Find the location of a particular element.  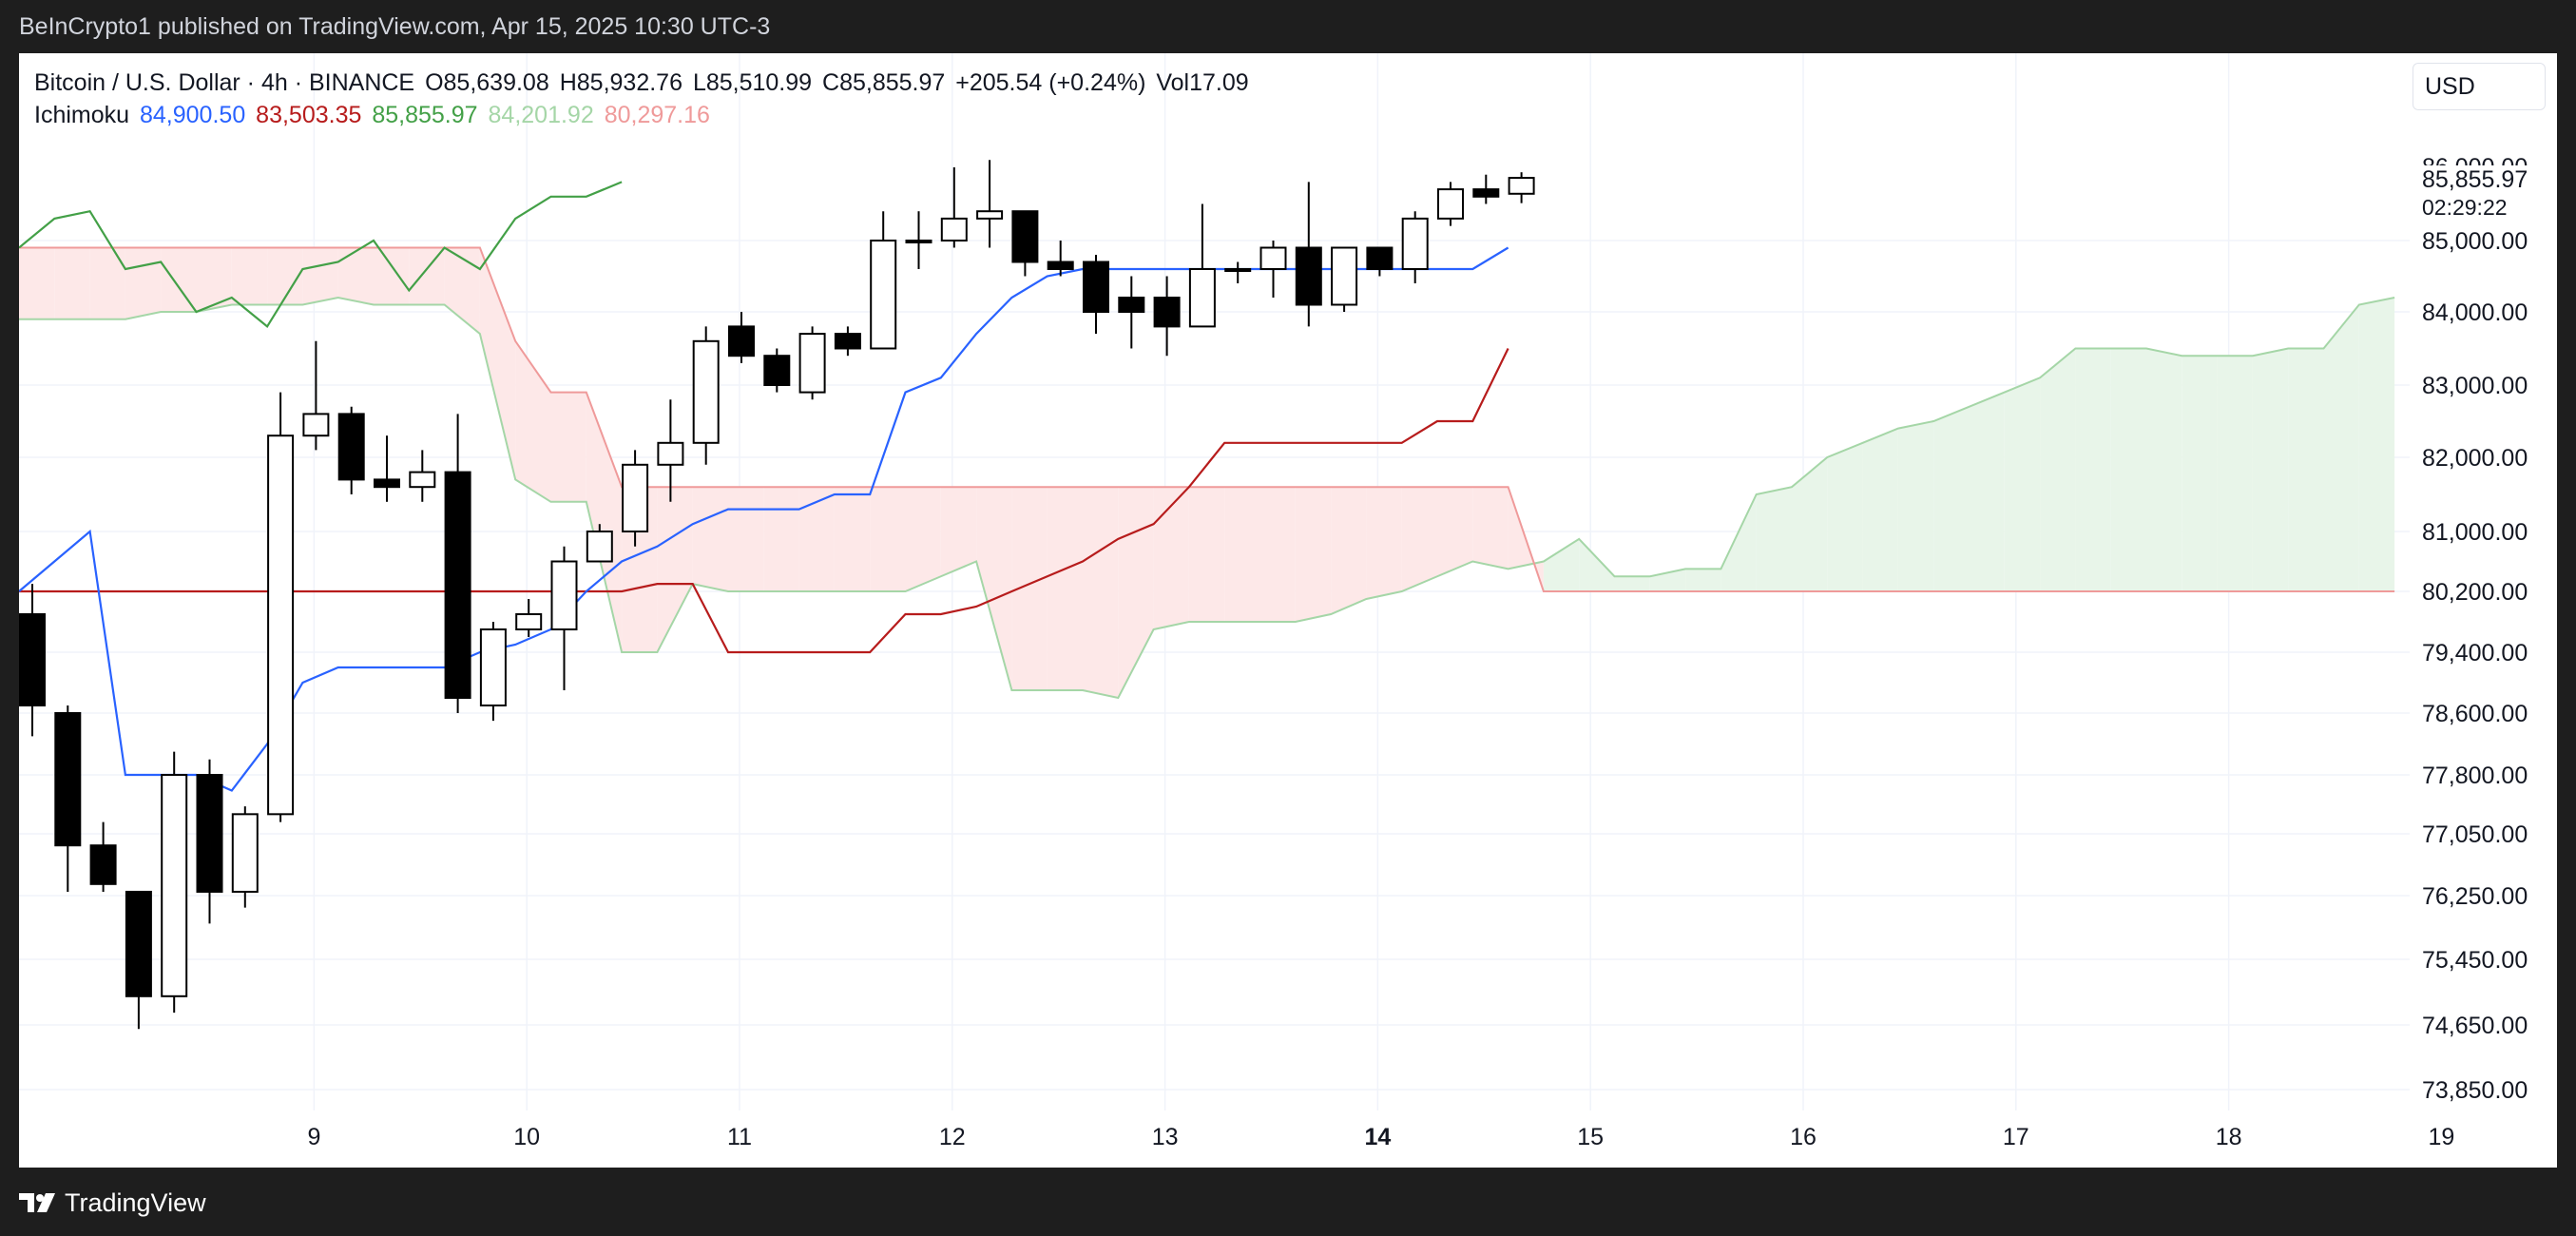

price-tick-label: 77,800.00 is located at coordinates (2475, 776).